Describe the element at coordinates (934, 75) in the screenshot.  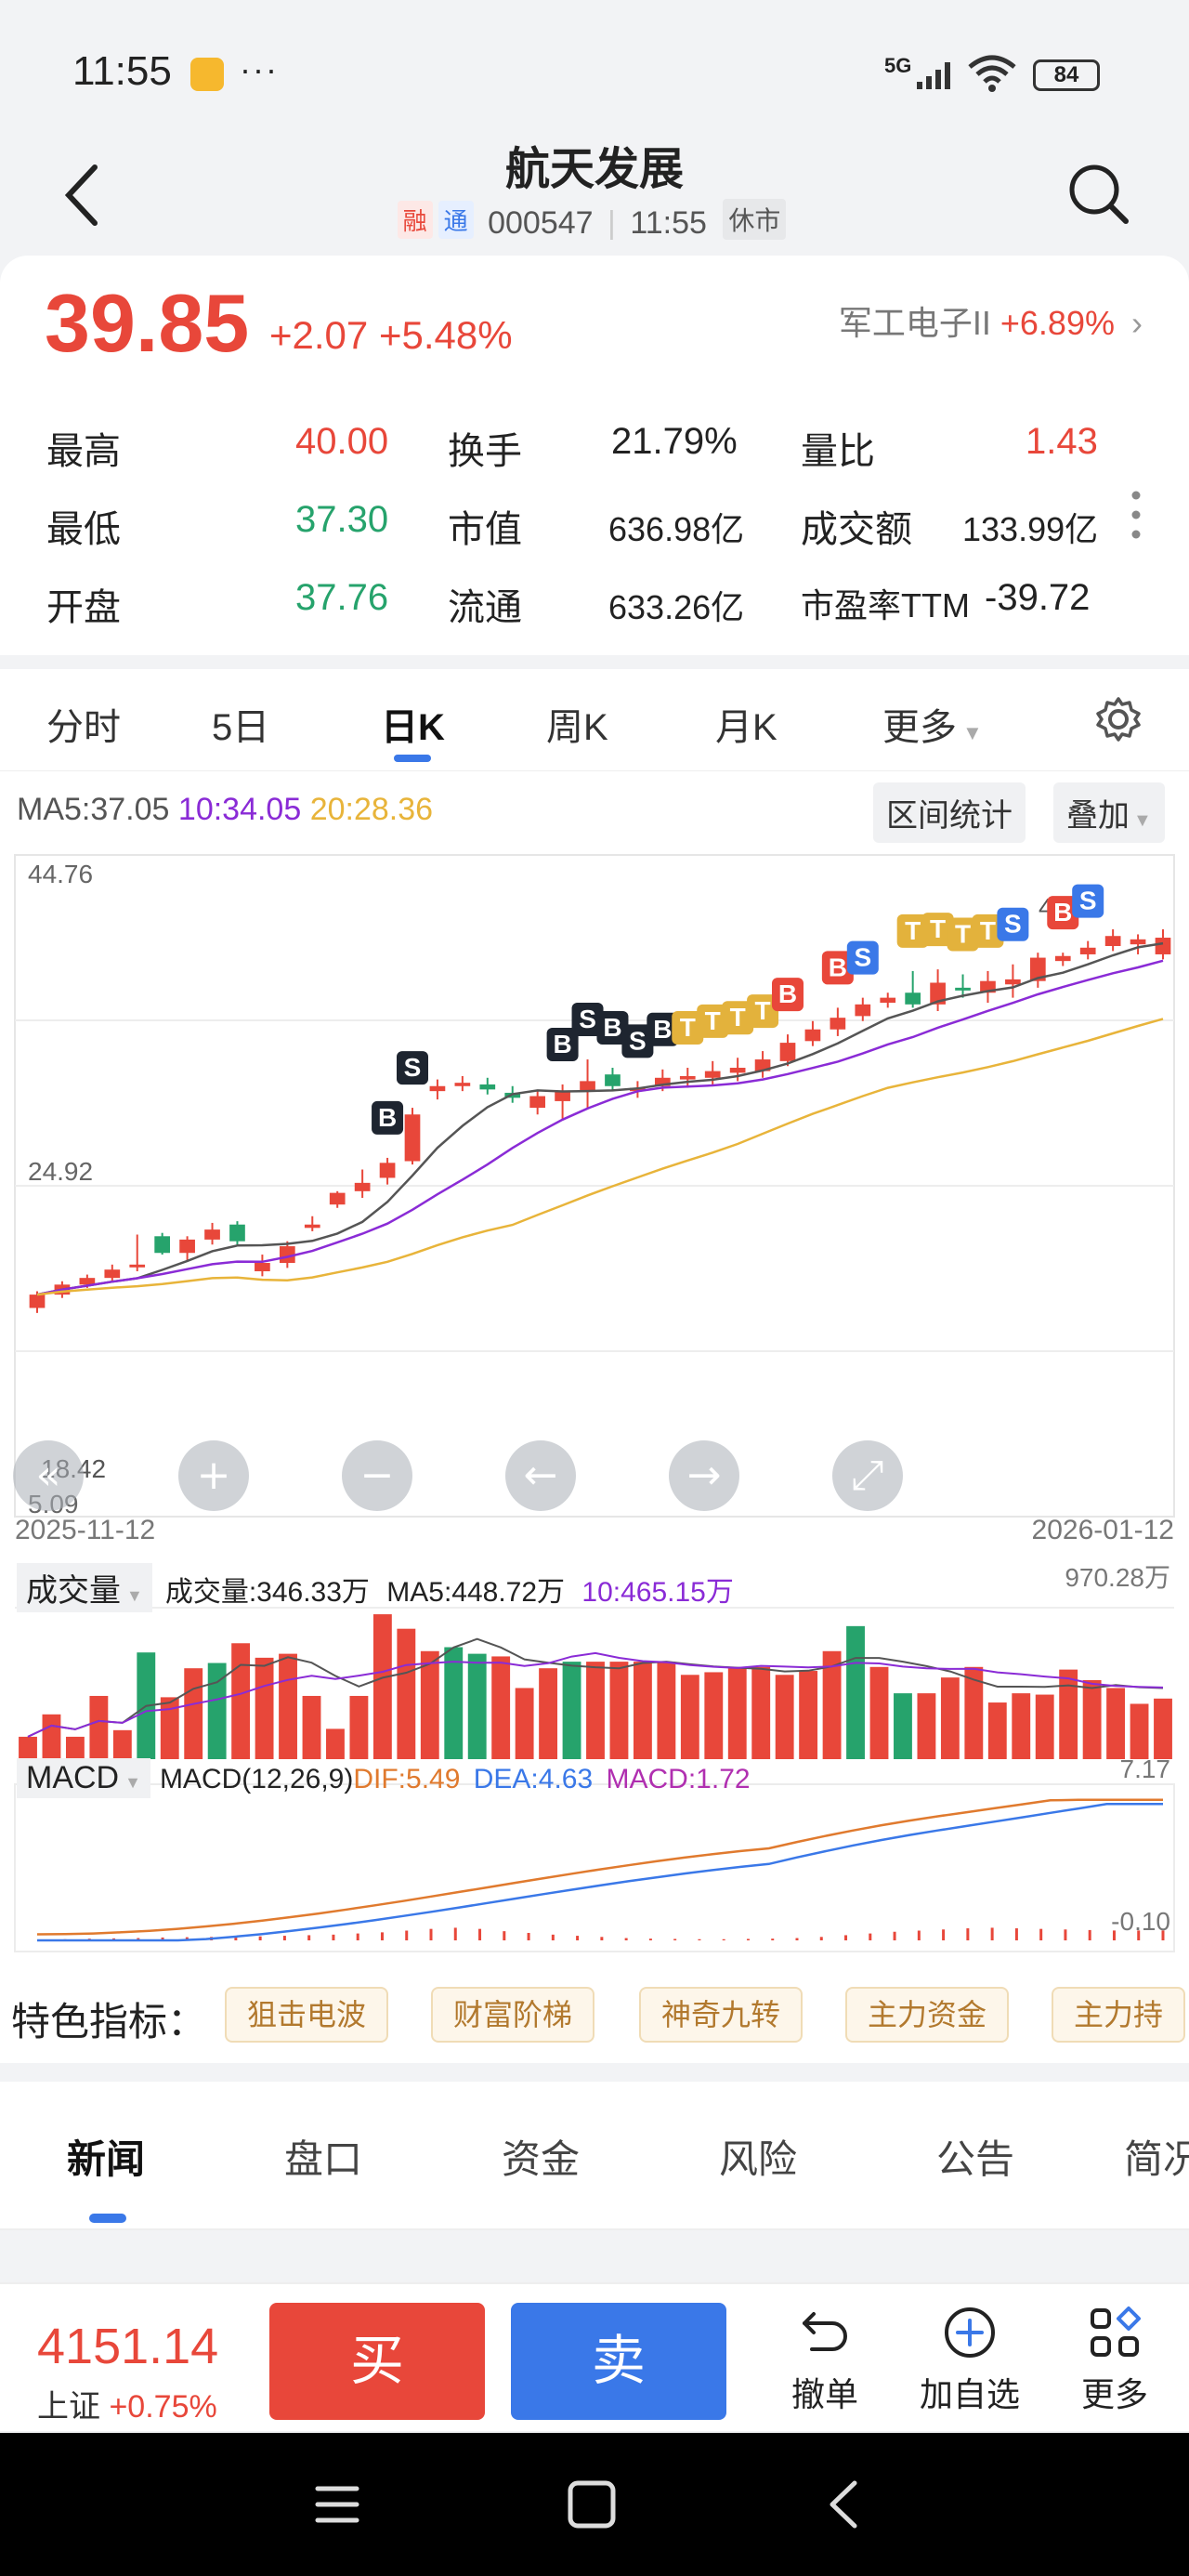
I see `signal-icon` at that location.